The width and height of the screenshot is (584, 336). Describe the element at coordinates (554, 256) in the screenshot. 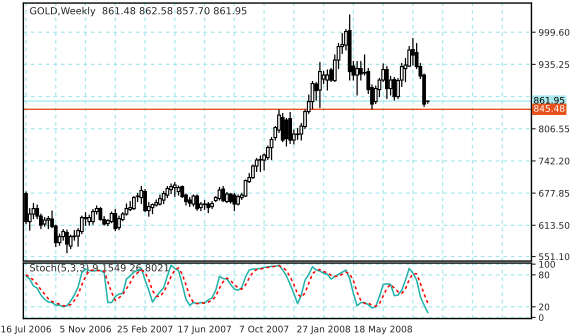

I see `y-tick-label: 551.10` at that location.